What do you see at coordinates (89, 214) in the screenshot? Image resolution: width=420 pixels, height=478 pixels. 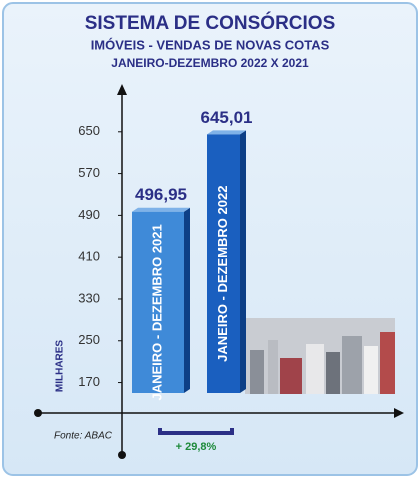 I see `y-tick-label: 490` at bounding box center [89, 214].